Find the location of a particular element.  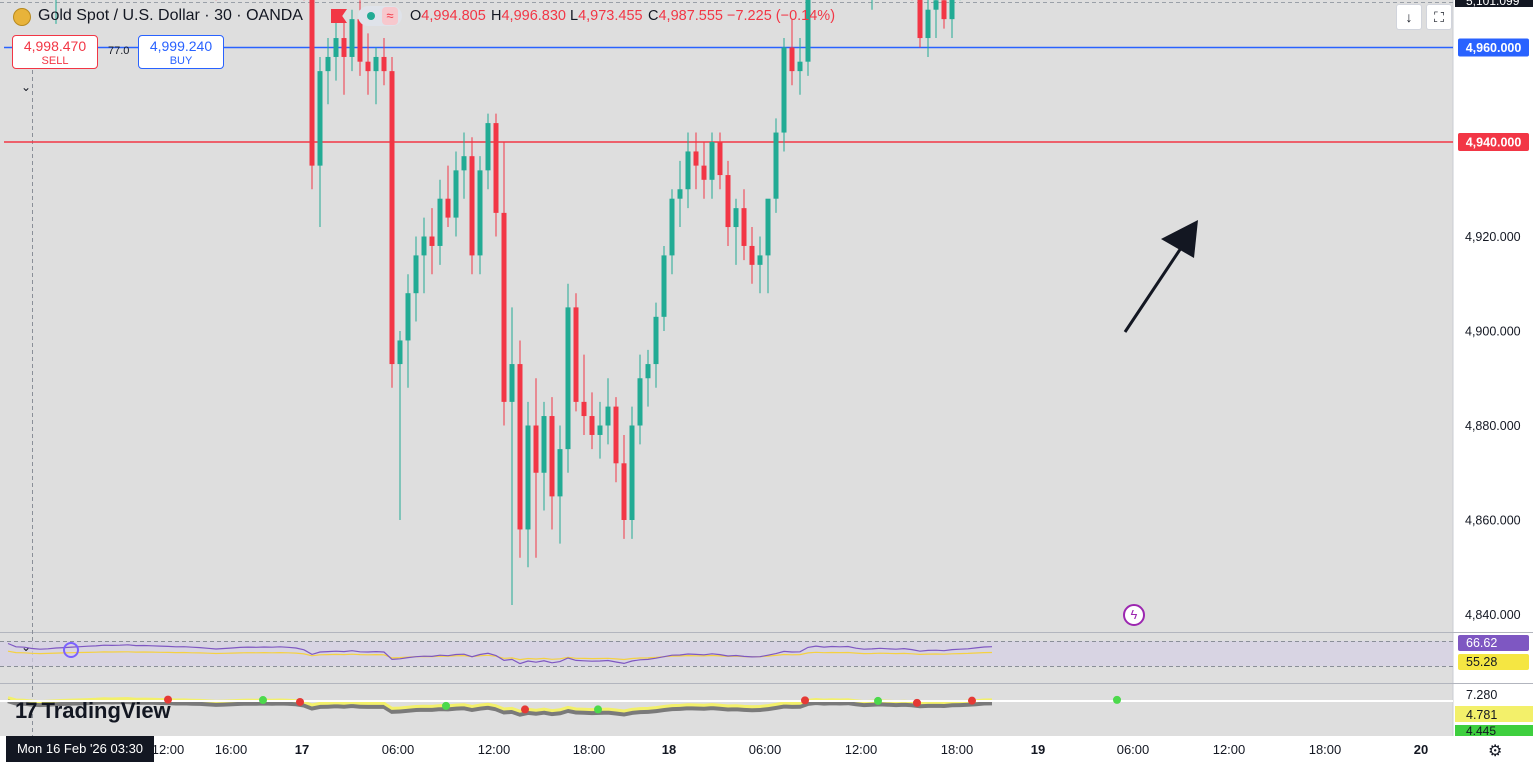

level-price-label: 4,940.000 is located at coordinates (1494, 143).